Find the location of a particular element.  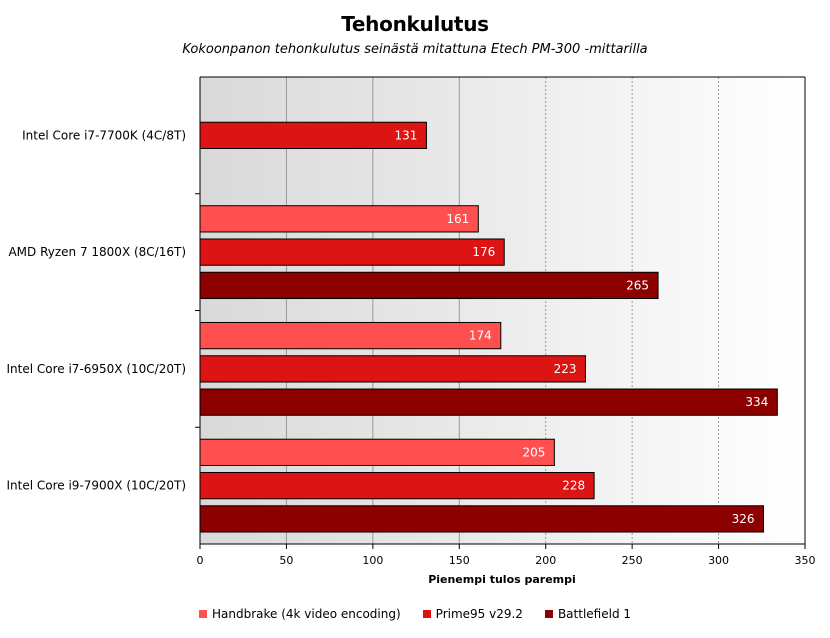

x-tick-label: 350 is located at coordinates (805, 560).